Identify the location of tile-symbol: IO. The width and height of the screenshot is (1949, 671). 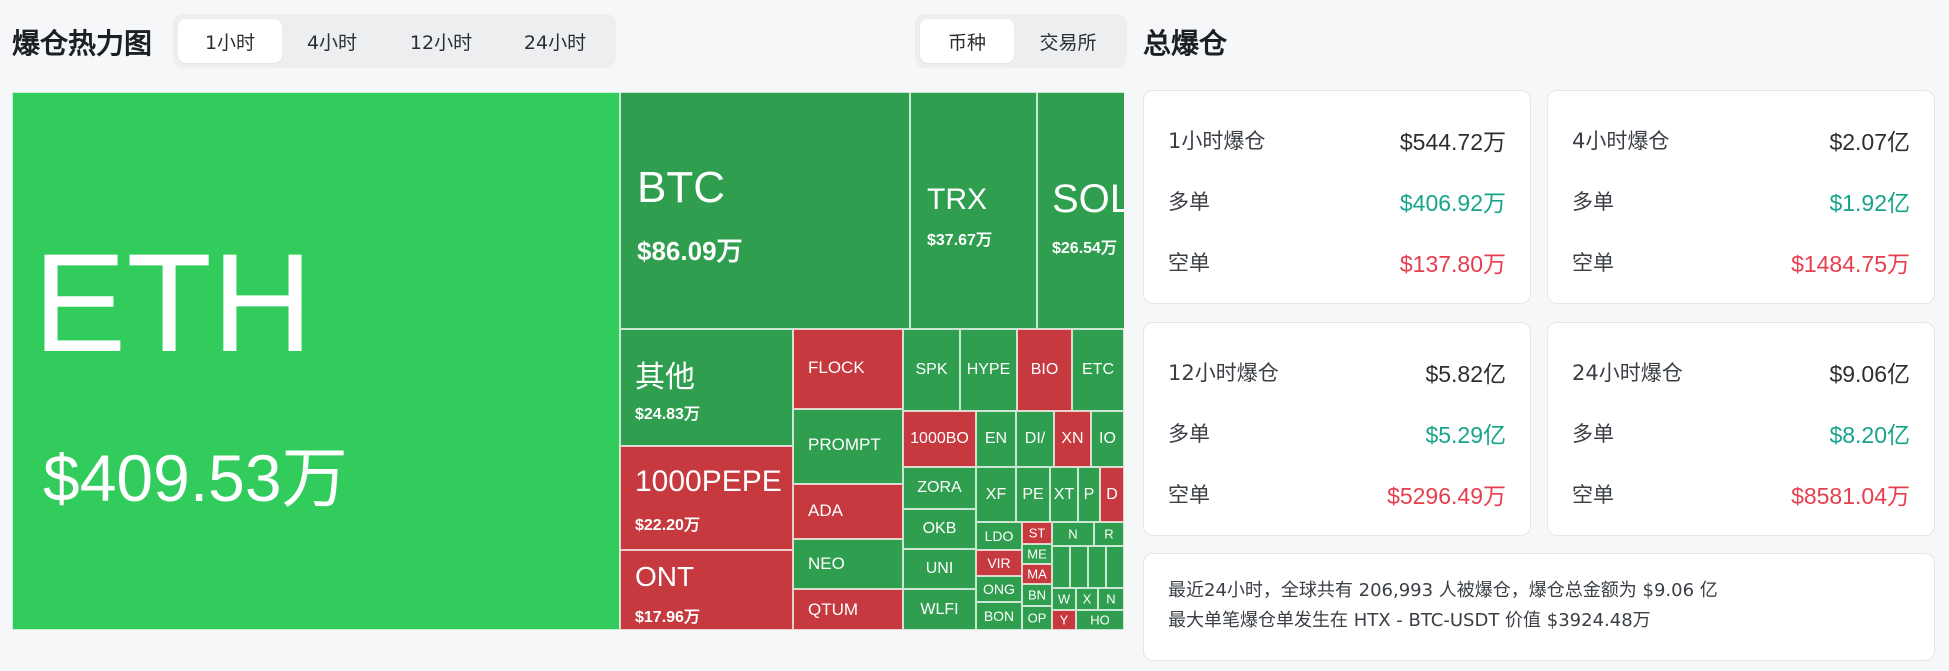
(1107, 438).